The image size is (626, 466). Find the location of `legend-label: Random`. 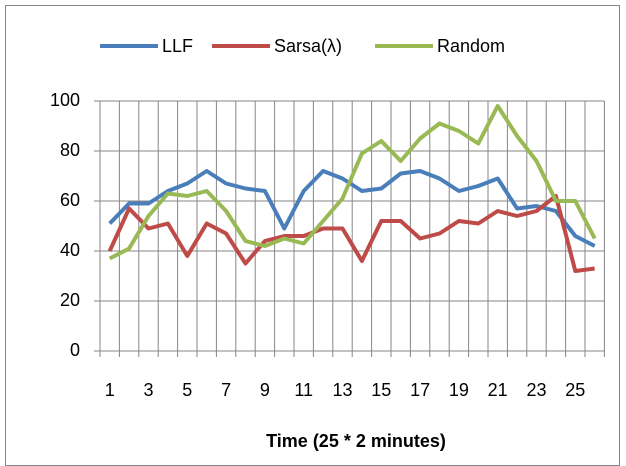

legend-label: Random is located at coordinates (471, 46).